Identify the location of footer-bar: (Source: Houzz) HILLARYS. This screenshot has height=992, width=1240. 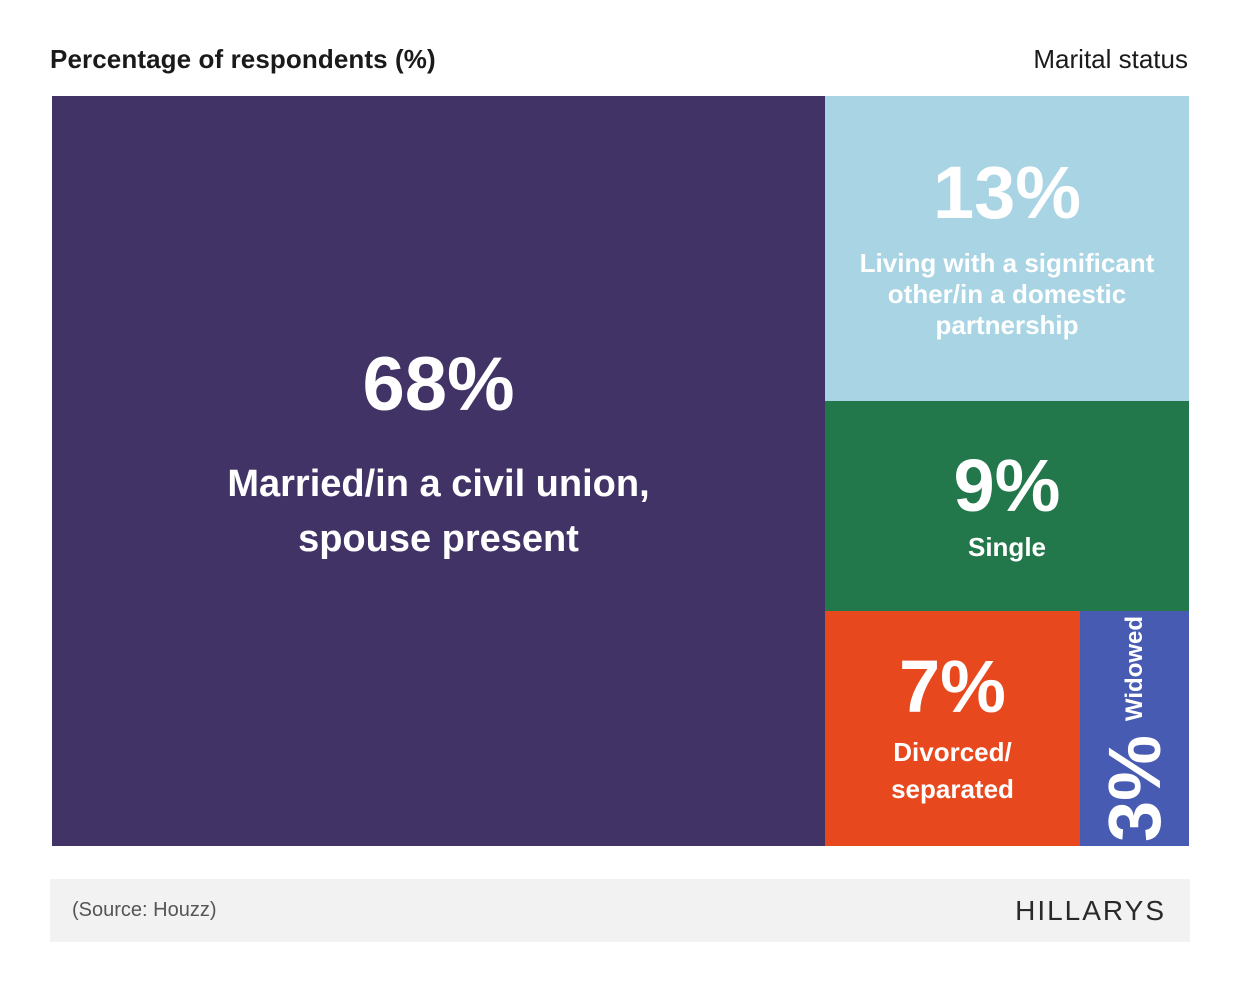
(620, 910).